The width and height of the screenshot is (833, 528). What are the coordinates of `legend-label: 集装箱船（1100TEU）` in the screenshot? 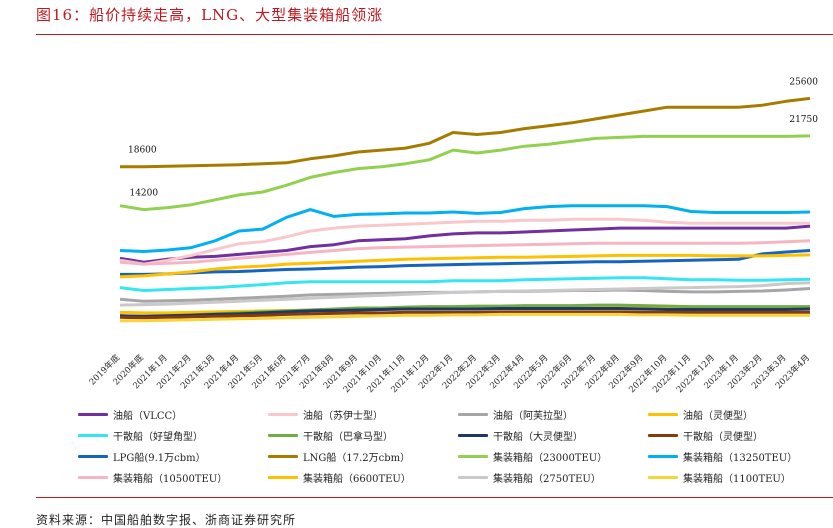 It's located at (737, 479).